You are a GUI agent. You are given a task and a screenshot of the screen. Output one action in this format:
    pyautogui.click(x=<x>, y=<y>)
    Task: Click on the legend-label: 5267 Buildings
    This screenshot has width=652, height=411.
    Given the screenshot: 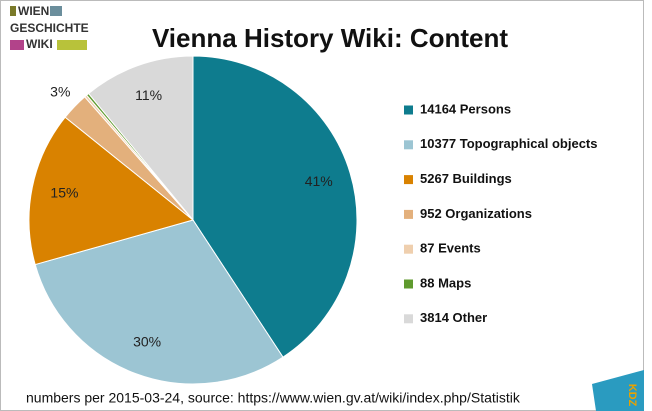 What is the action you would take?
    pyautogui.click(x=466, y=178)
    